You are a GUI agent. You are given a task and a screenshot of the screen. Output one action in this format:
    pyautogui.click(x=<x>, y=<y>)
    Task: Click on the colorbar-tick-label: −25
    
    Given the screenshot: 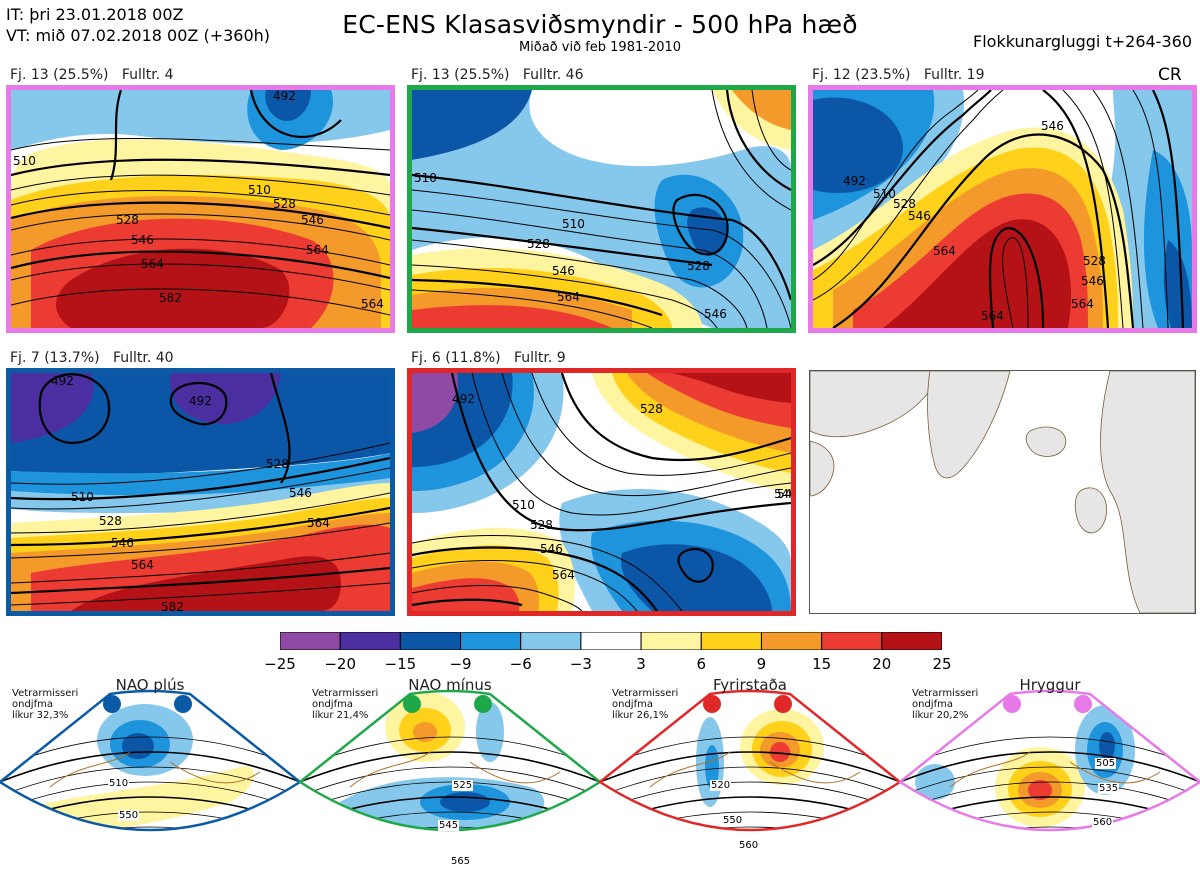 What is the action you would take?
    pyautogui.click(x=280, y=664)
    